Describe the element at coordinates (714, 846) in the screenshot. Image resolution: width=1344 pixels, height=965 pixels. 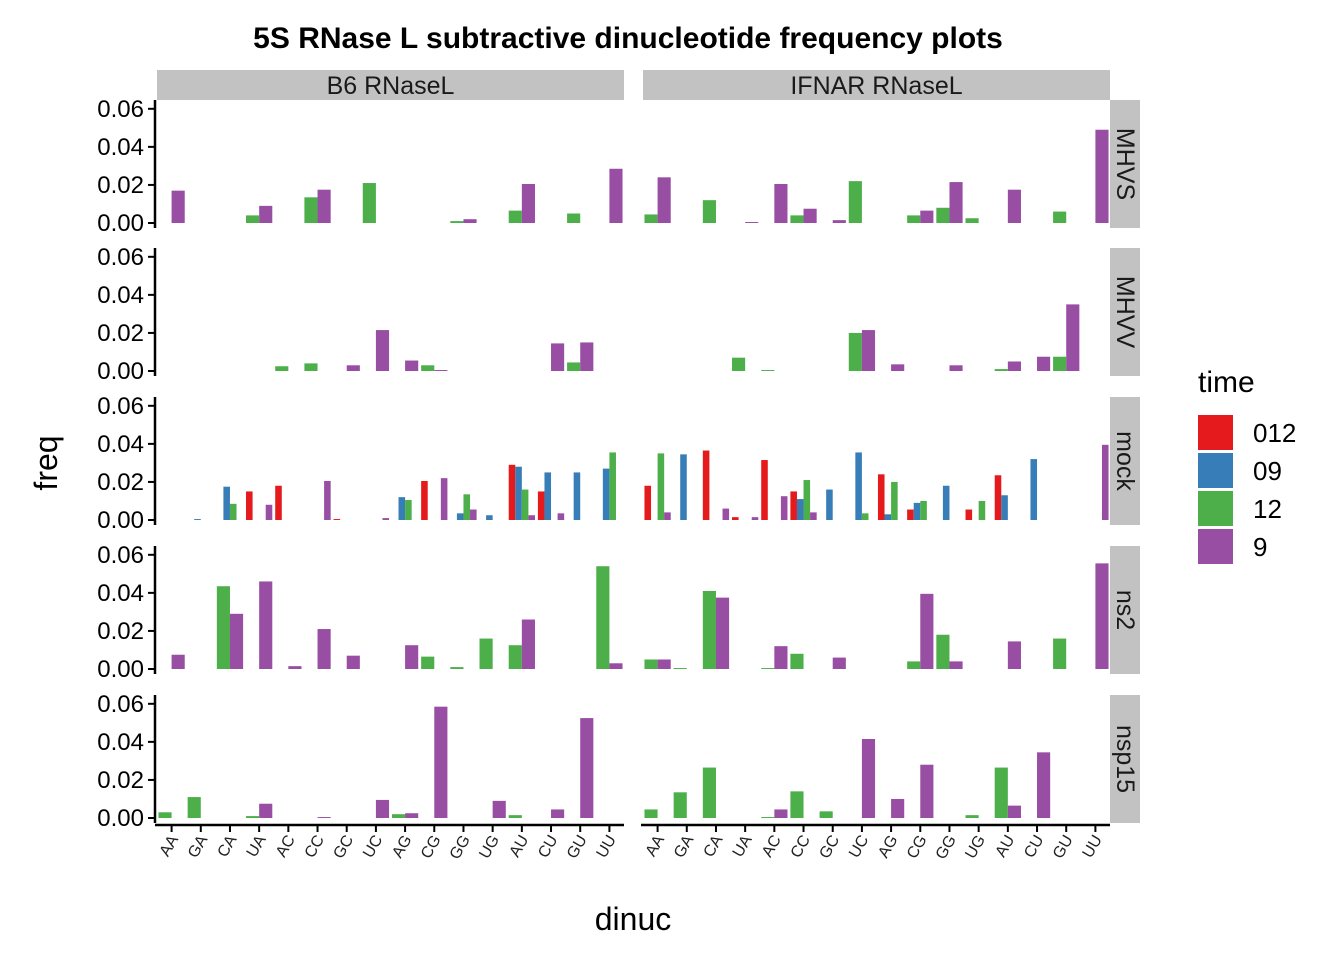
I see `x-tick-label: CA` at that location.